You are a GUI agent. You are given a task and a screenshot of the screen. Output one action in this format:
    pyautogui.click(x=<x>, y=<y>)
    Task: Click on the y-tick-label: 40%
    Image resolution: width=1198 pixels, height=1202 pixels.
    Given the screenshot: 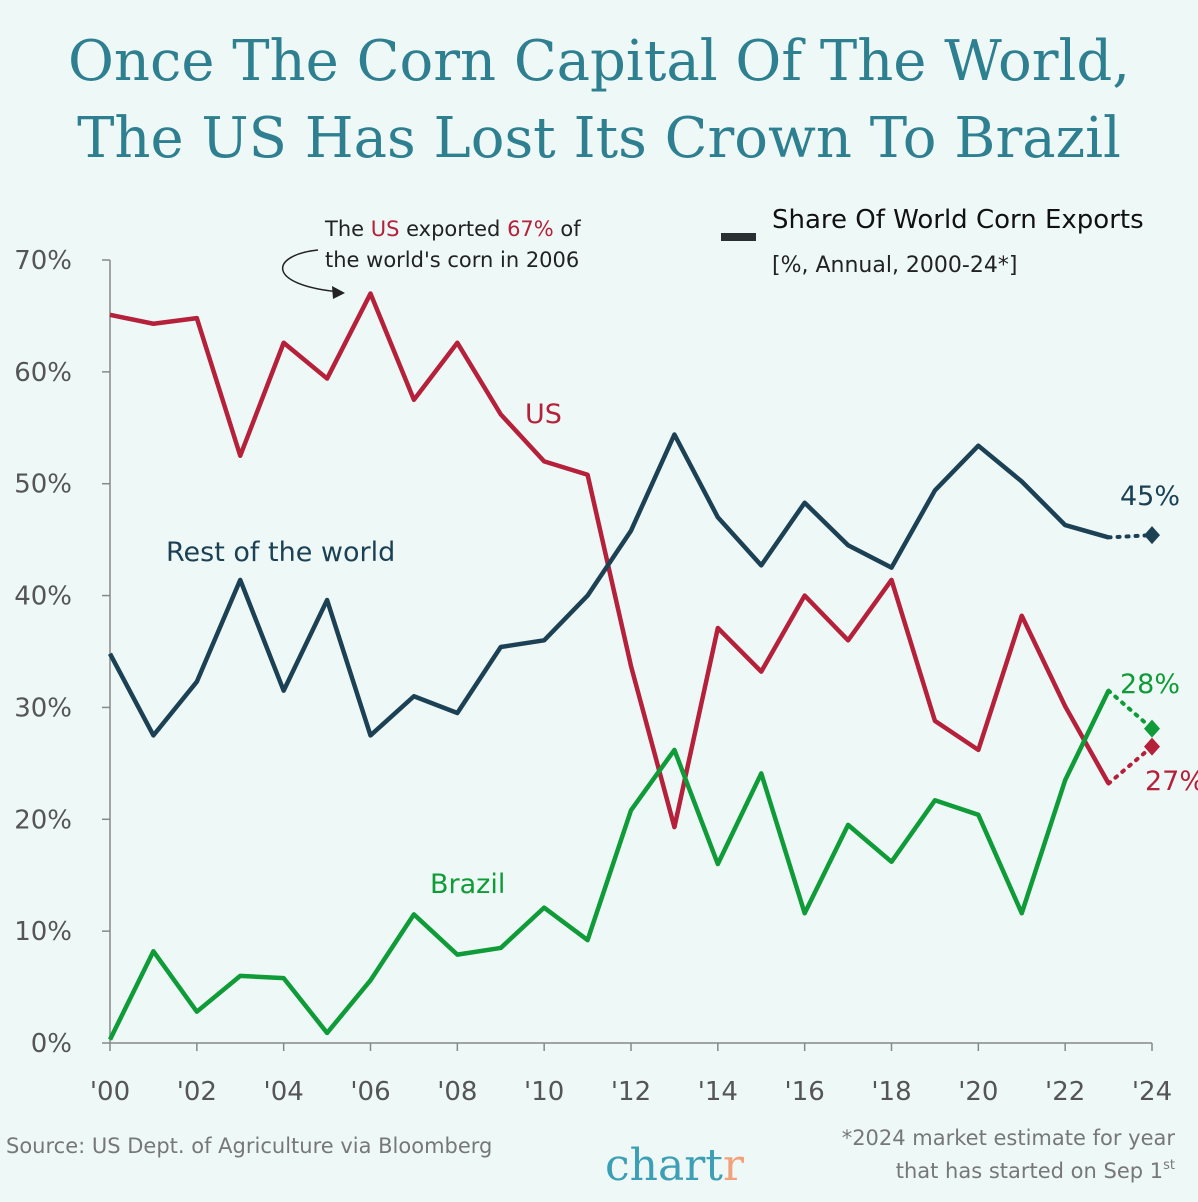 What is the action you would take?
    pyautogui.click(x=43, y=597)
    